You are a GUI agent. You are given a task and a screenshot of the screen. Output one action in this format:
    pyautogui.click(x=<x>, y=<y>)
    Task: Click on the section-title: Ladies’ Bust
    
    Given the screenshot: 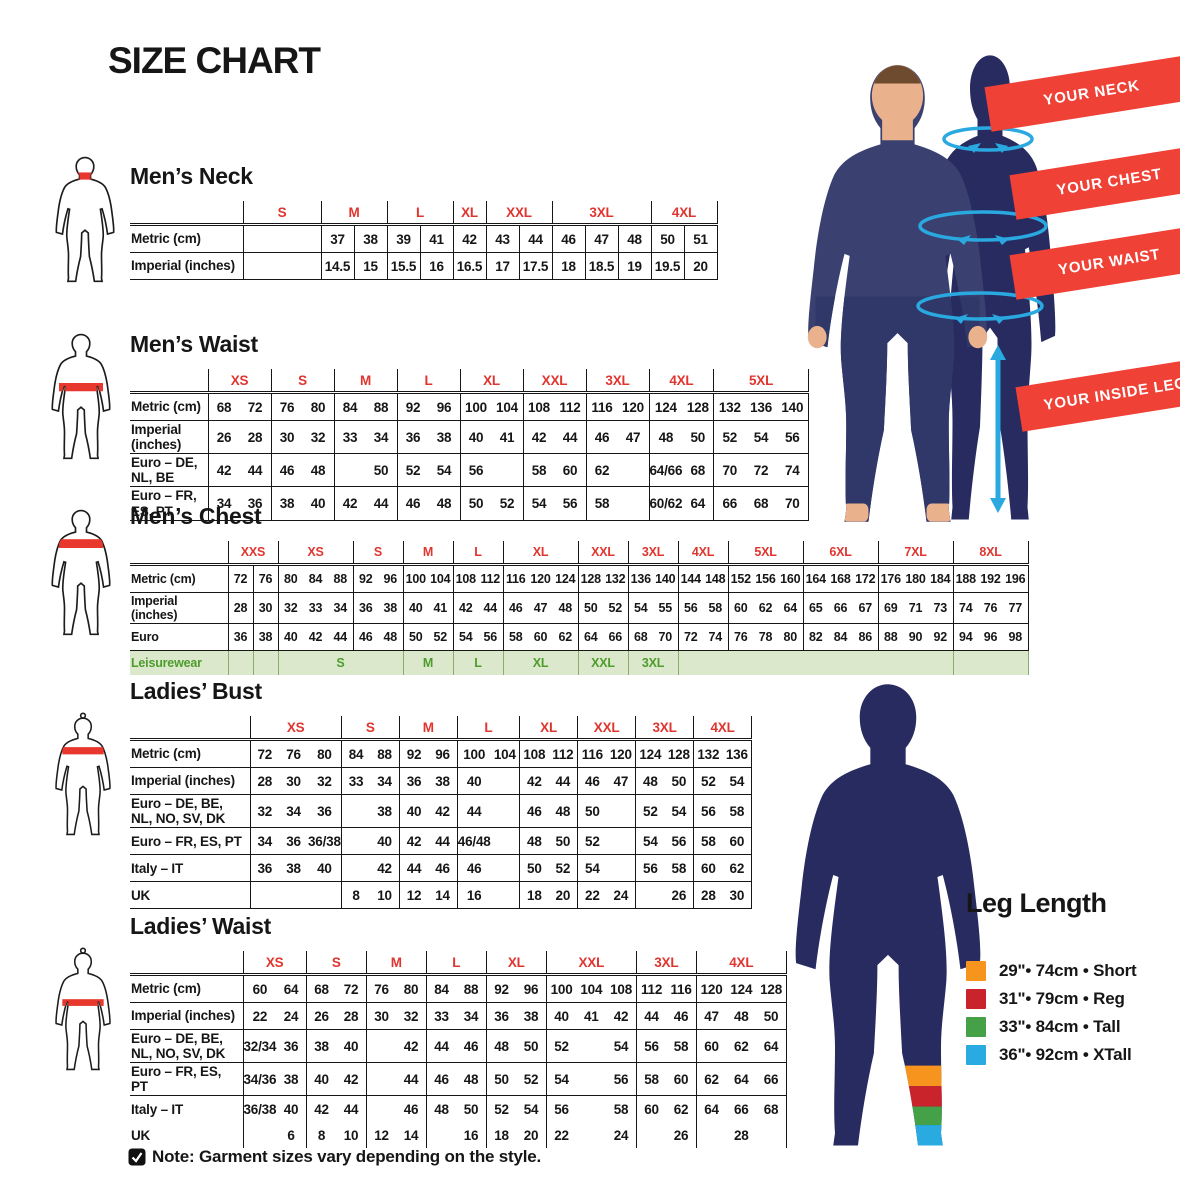 What is the action you would take?
    pyautogui.click(x=196, y=691)
    